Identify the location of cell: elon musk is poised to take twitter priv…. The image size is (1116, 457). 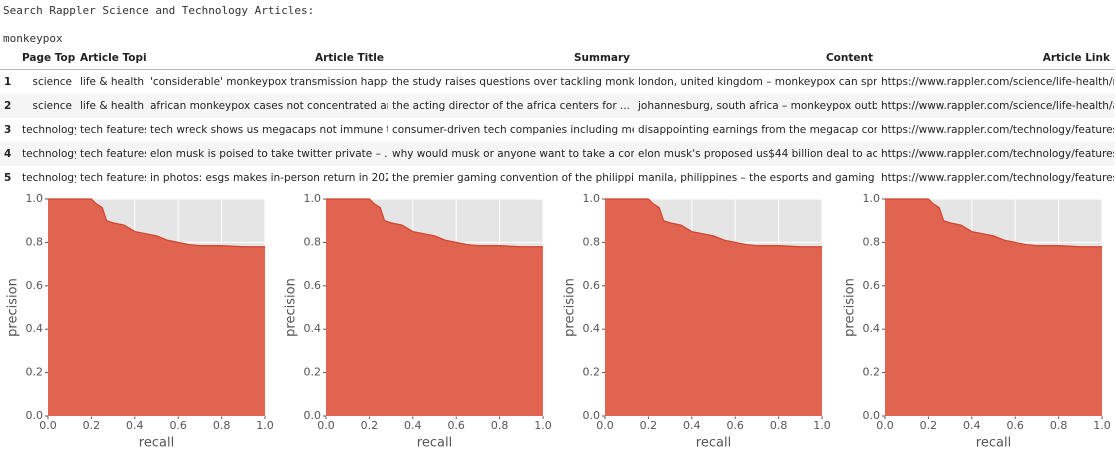
(267, 154).